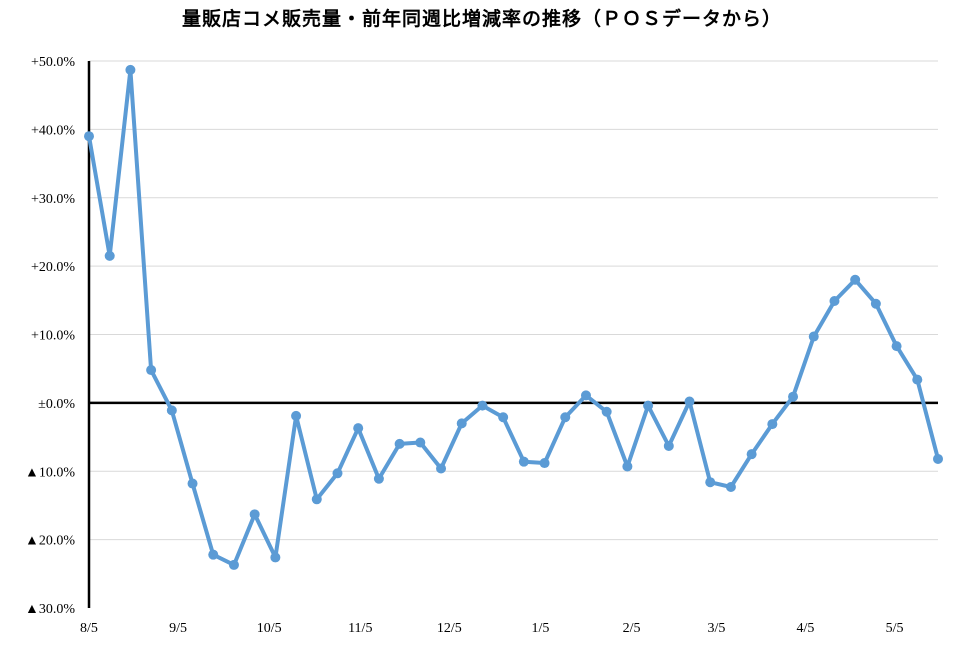  What do you see at coordinates (360, 628) in the screenshot?
I see `x-tick-label: 11/5` at bounding box center [360, 628].